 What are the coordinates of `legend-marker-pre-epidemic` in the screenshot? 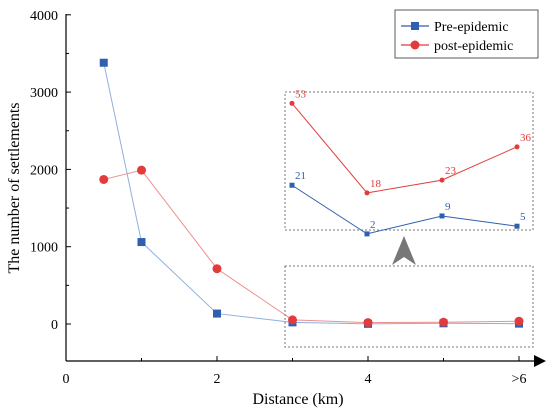 It's located at (415, 26).